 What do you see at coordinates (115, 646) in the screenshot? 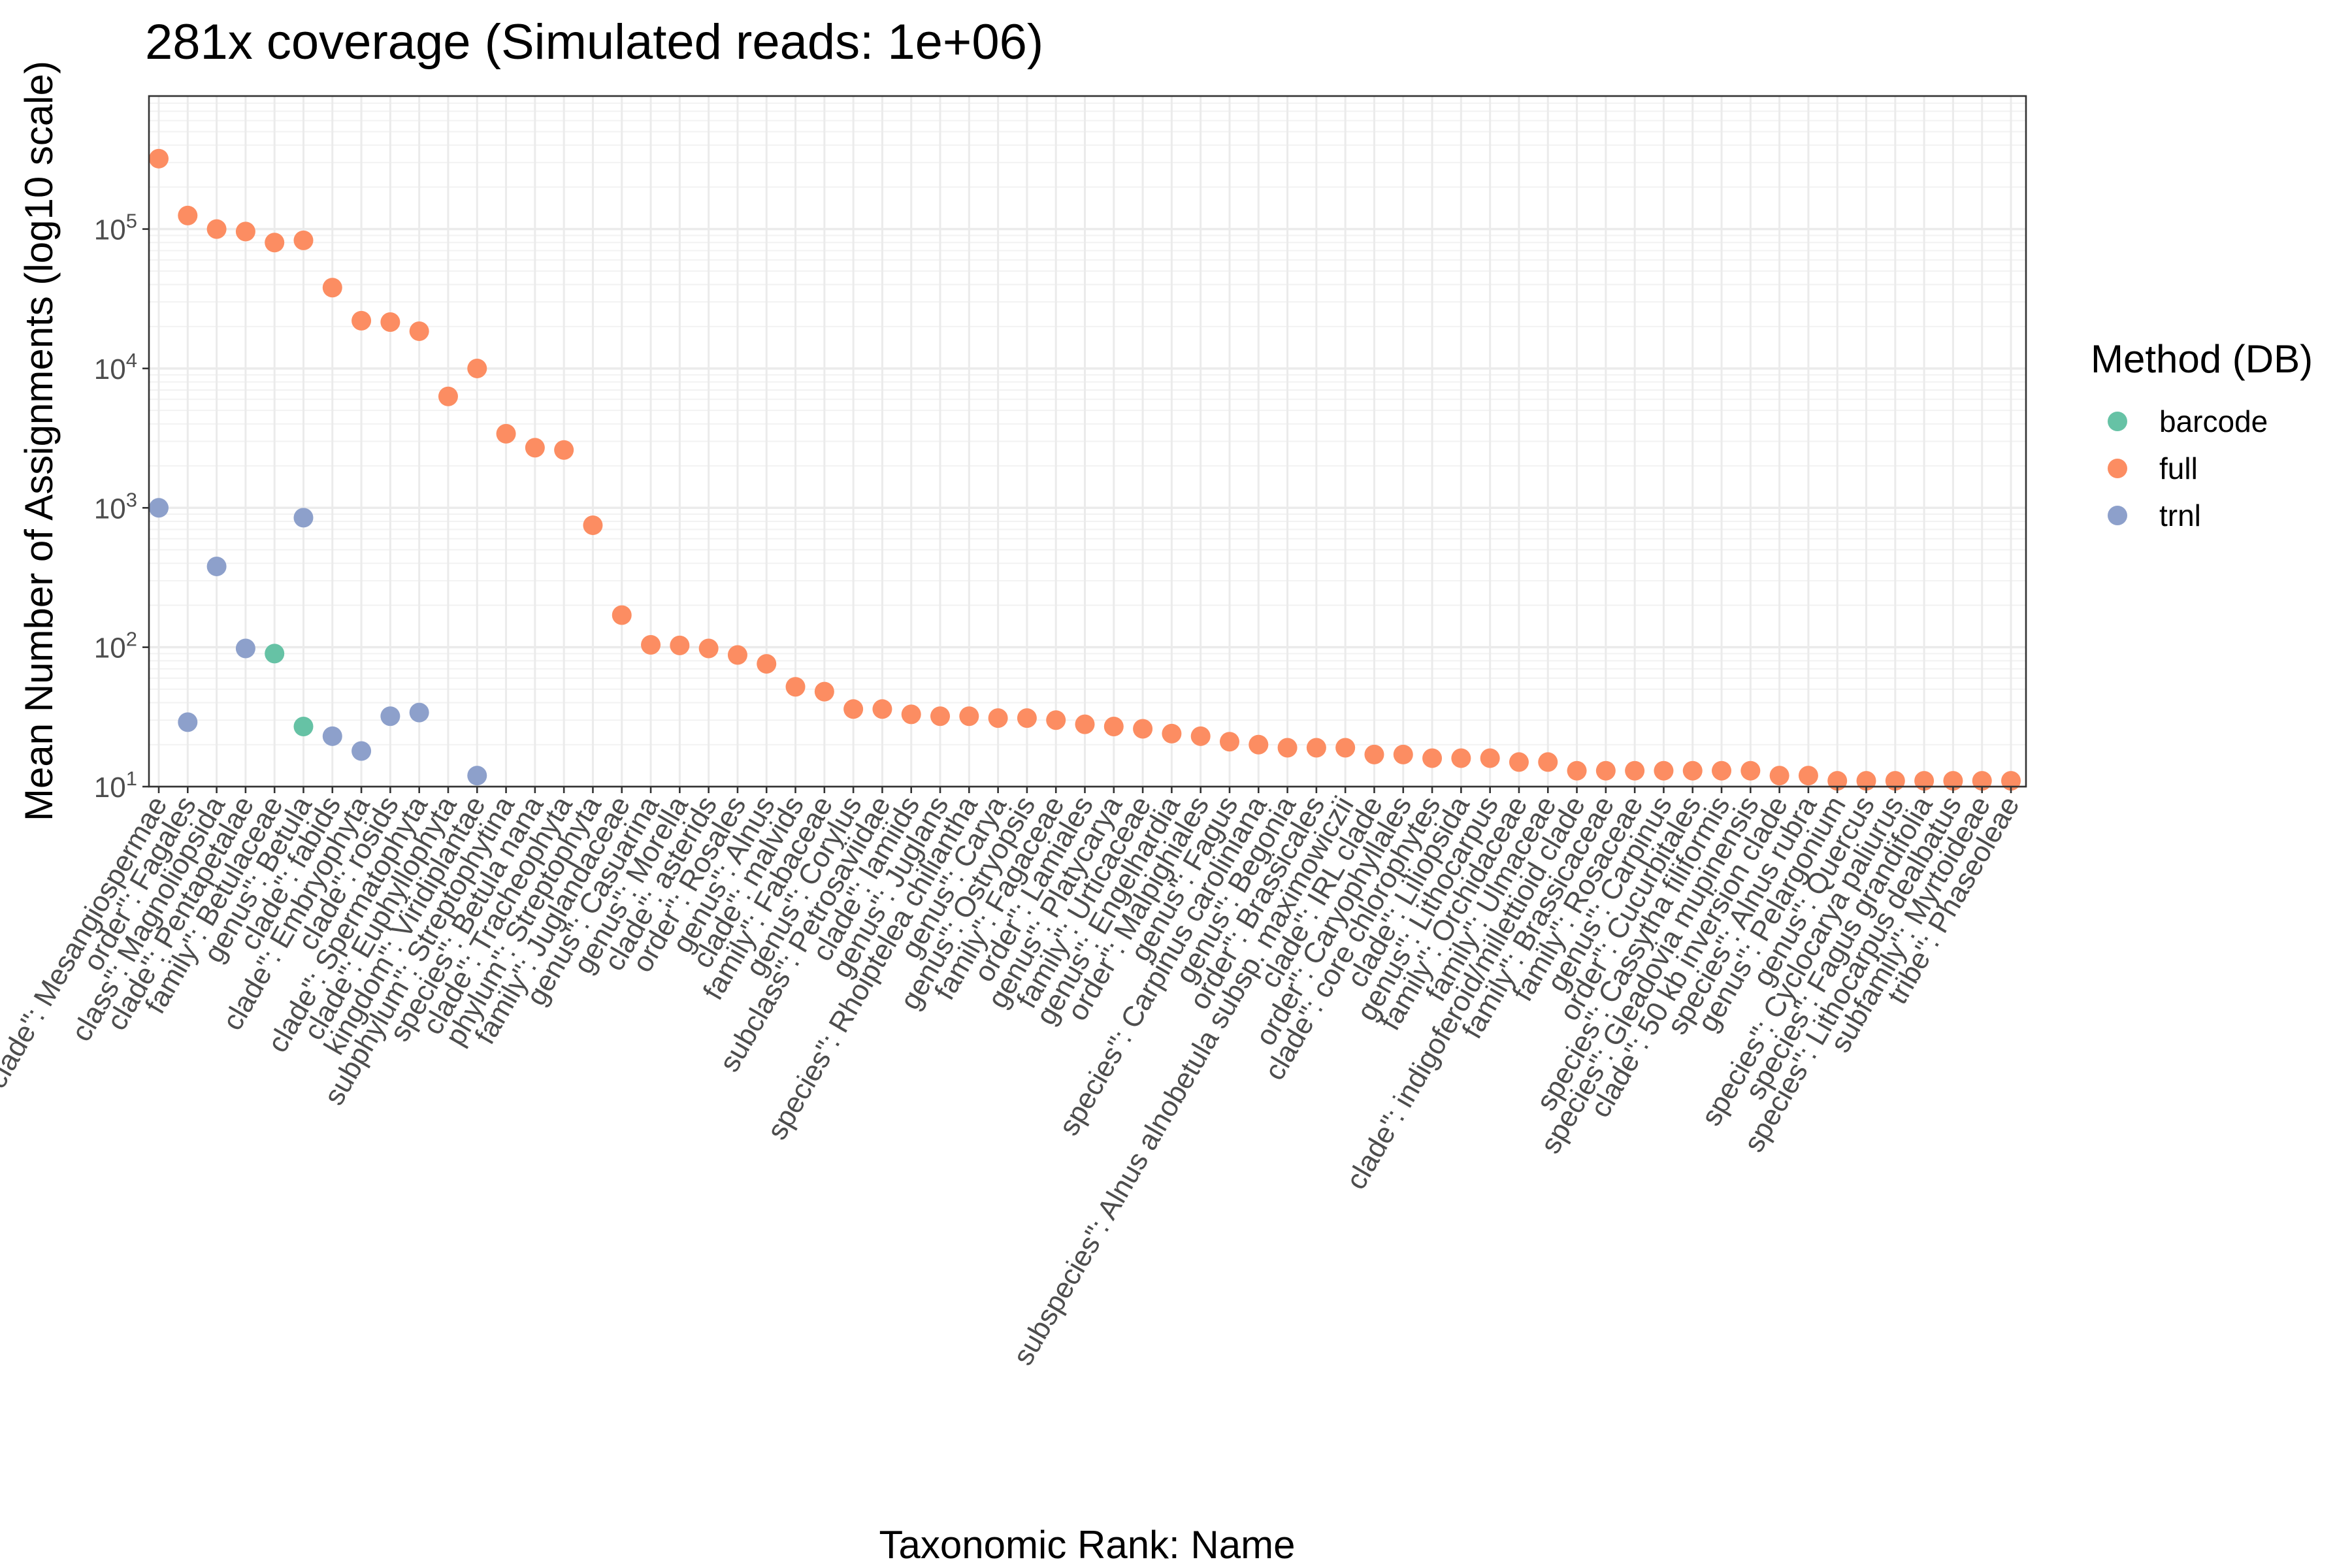
I see `y-tick-label: 10²` at bounding box center [115, 646].